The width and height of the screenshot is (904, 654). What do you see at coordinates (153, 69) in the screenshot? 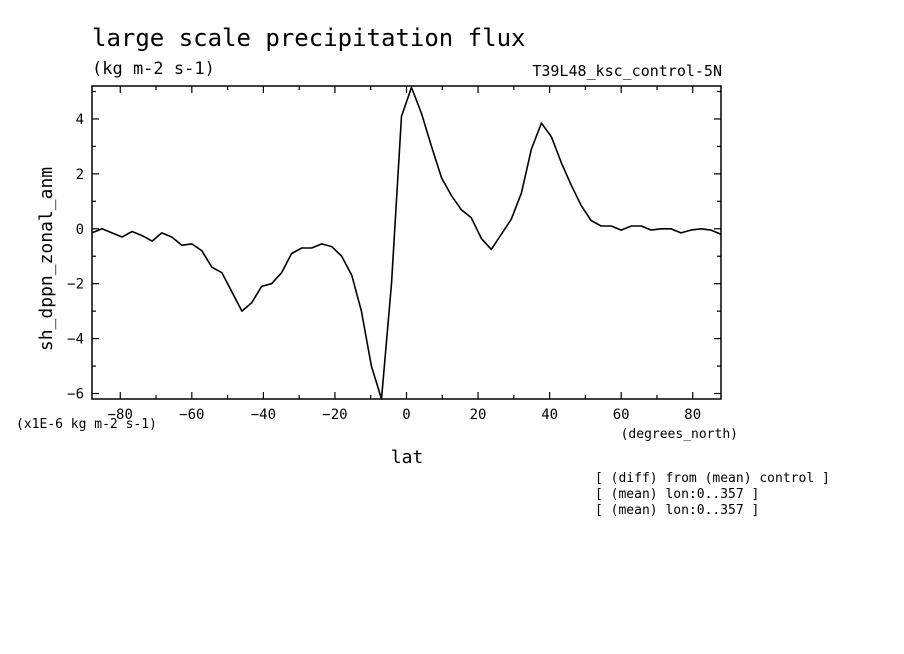
I see `chart-units-label: (kg m-2 s-1)` at bounding box center [153, 69].